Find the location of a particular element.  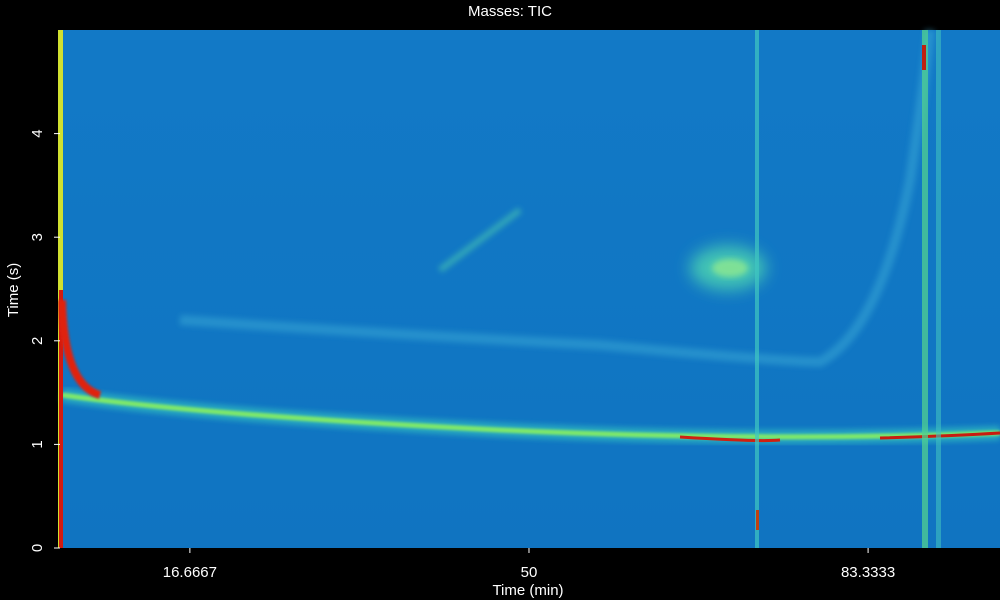

y-tick-label: 0 is located at coordinates (37, 548).